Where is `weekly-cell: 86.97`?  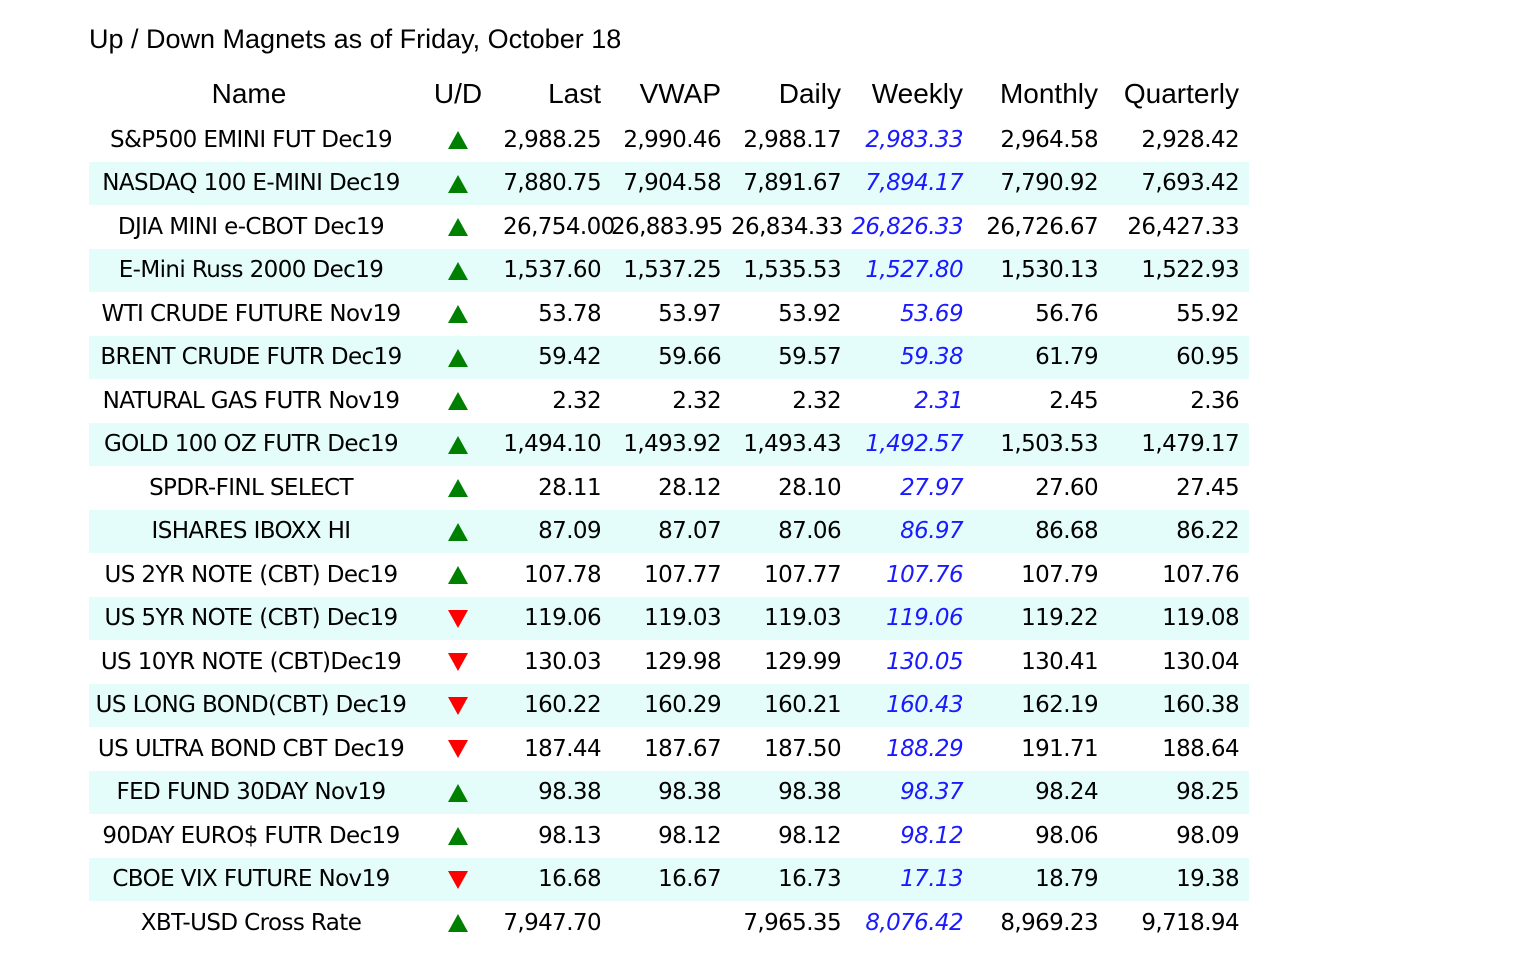
weekly-cell: 86.97 is located at coordinates (912, 531).